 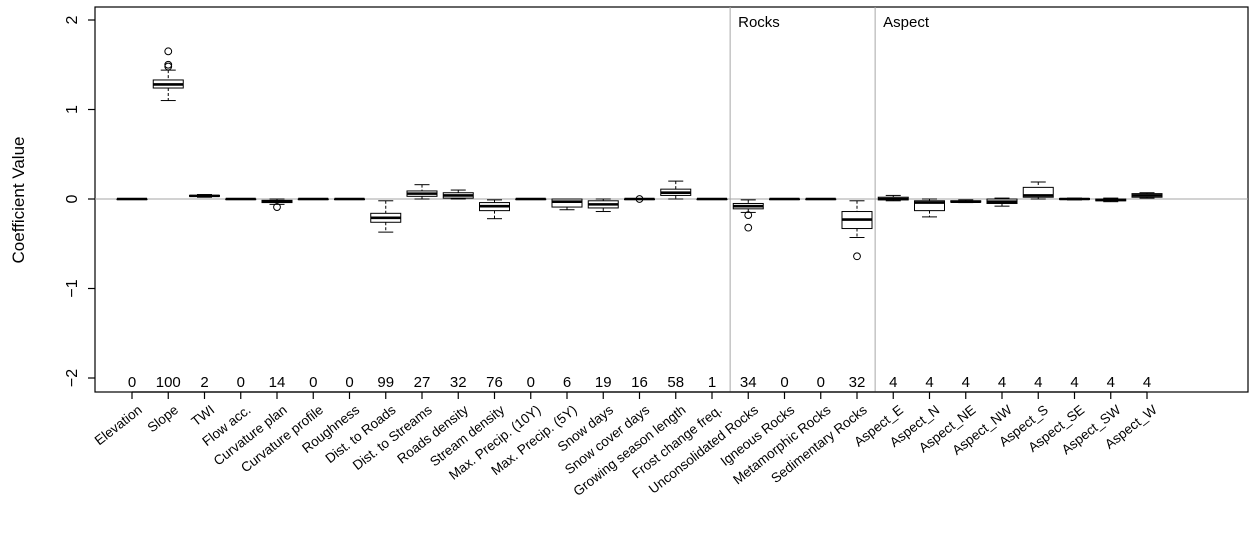 I want to click on y-tick-label: −1, so click(x=72, y=288).